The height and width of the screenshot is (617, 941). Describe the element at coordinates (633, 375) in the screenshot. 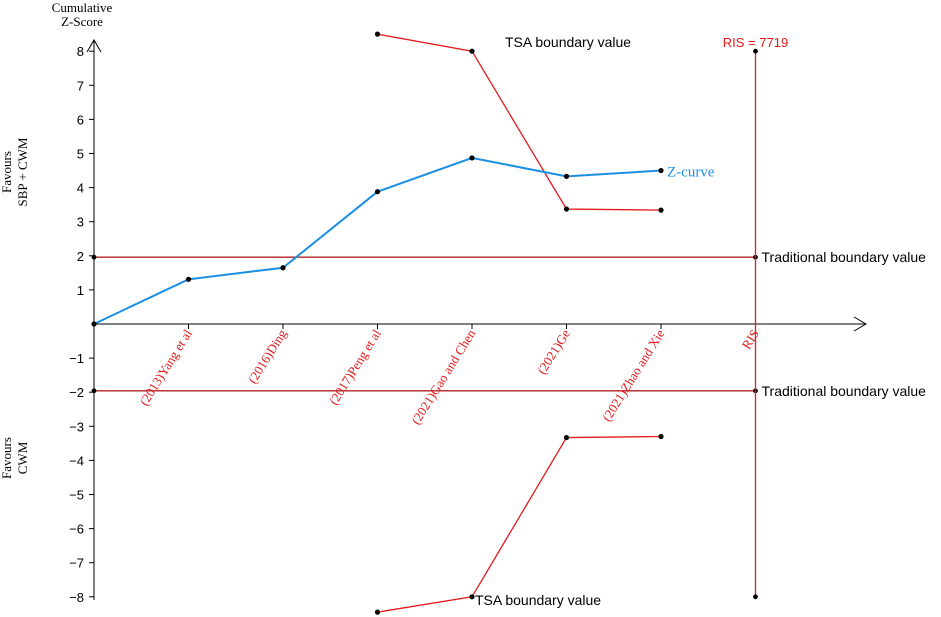

I see `x-tick-label: (2021)Zhao and Xie` at that location.